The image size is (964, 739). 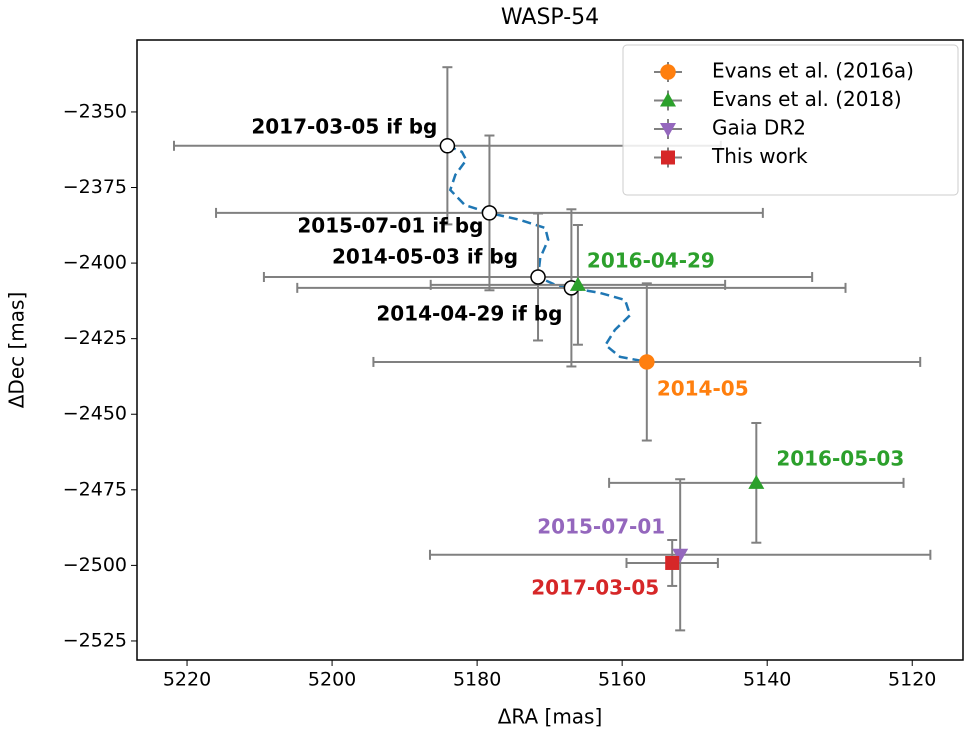 What do you see at coordinates (550, 717) in the screenshot?
I see `x-axis-label: ΔRA [mas]` at bounding box center [550, 717].